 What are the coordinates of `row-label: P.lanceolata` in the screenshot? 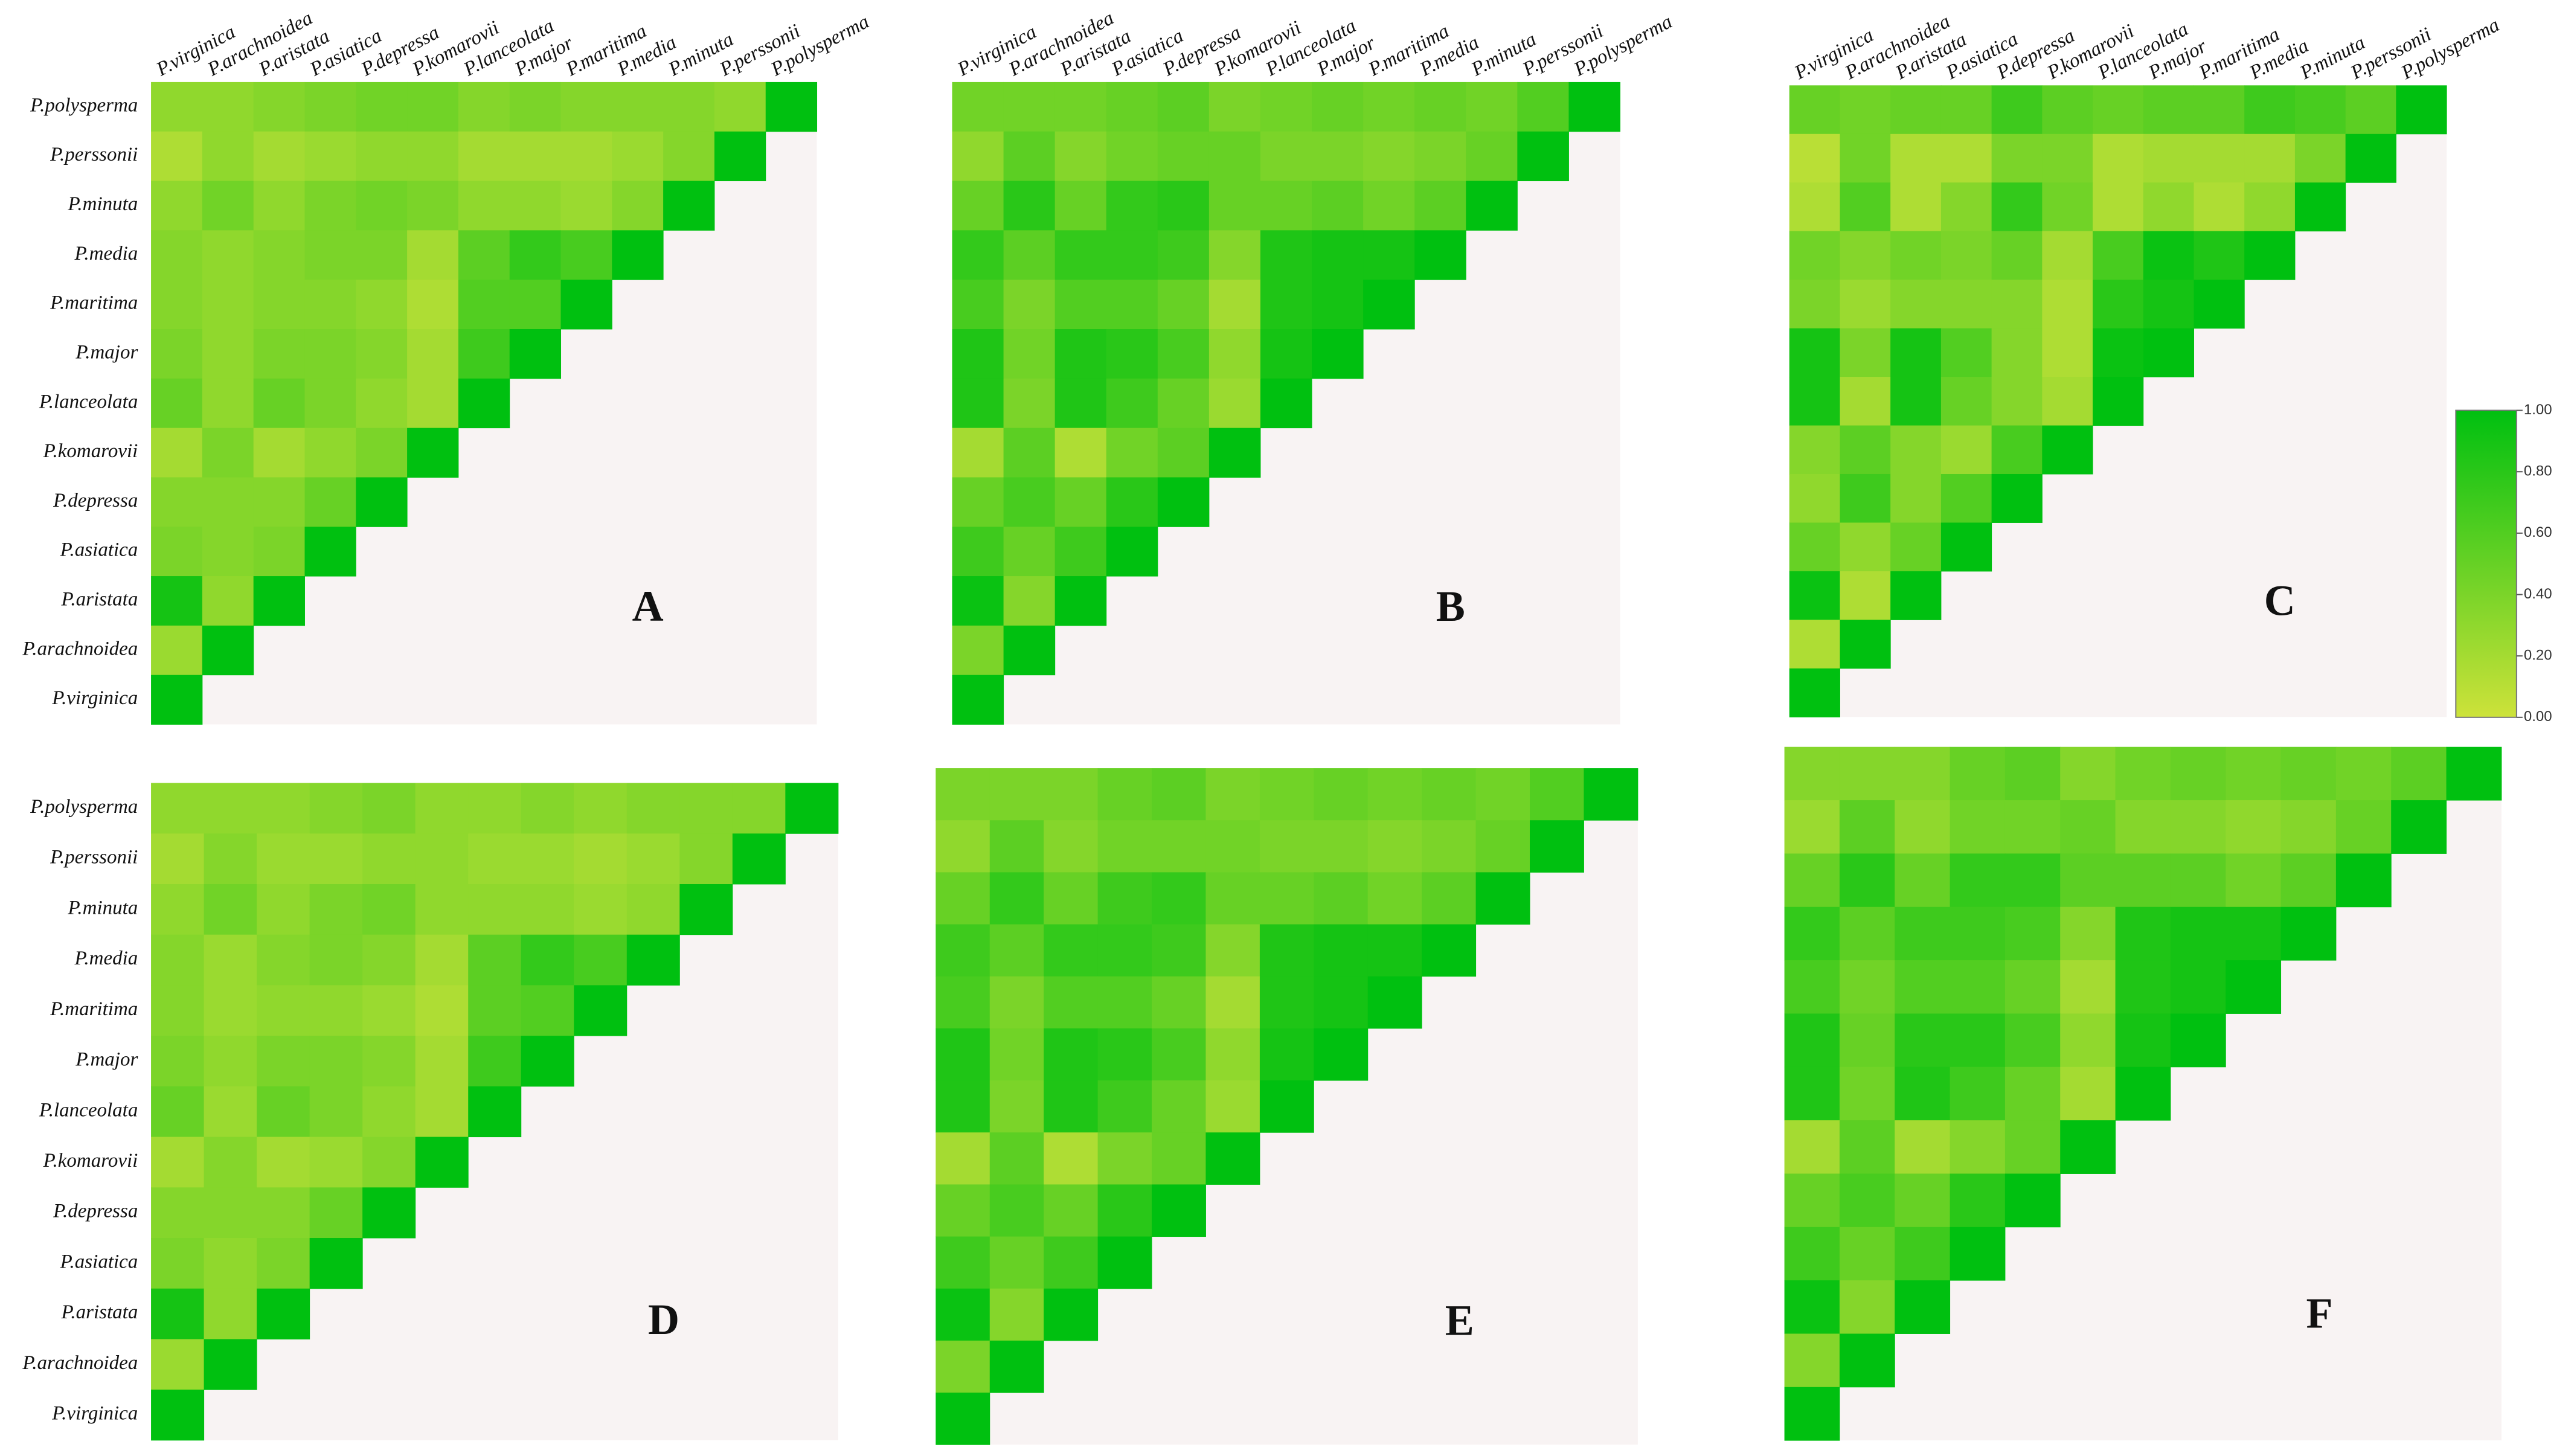 It's located at (89, 401).